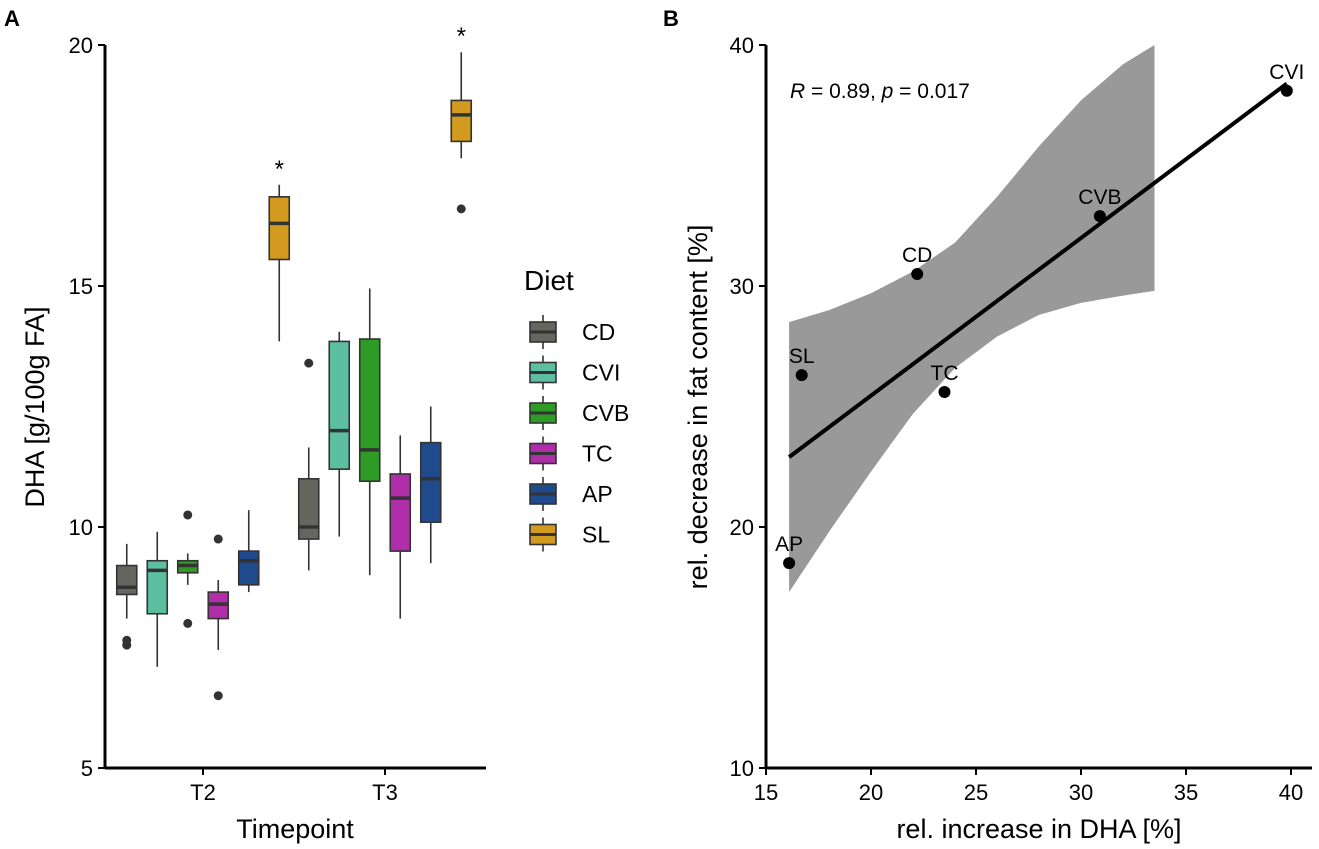 This screenshot has width=1319, height=849. What do you see at coordinates (1099, 197) in the screenshot?
I see `point-label-cvb: CVB` at bounding box center [1099, 197].